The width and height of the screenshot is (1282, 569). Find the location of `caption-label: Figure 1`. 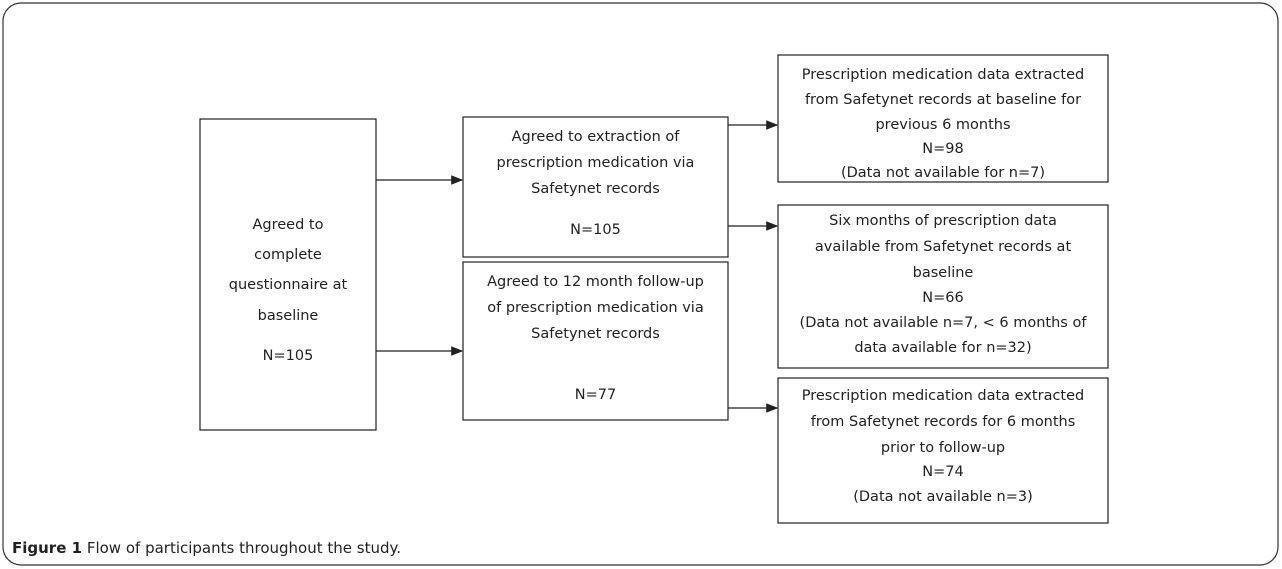

caption-label: Figure 1 is located at coordinates (47, 548).